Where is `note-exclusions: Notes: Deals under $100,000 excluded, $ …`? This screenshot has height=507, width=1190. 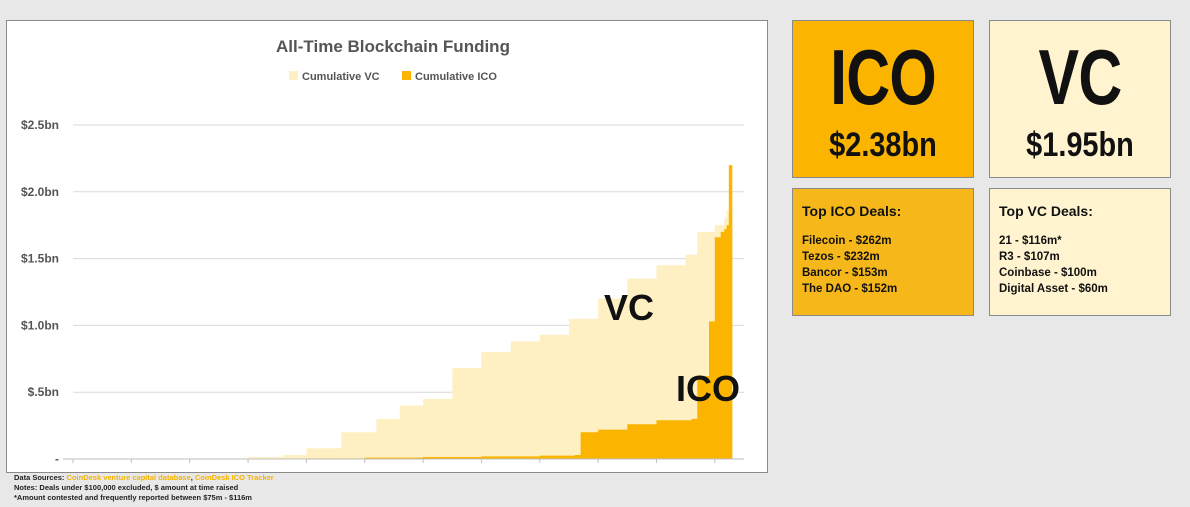
note-exclusions: Notes: Deals under $100,000 excluded, $ … is located at coordinates (126, 487).